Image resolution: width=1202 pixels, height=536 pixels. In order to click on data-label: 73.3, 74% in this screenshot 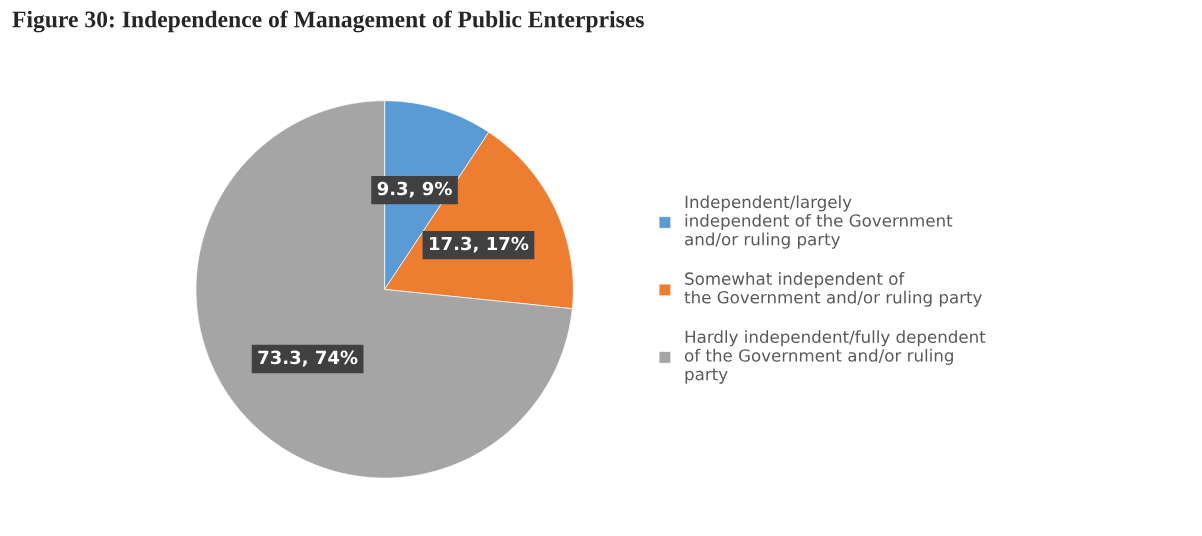, I will do `click(308, 358)`.